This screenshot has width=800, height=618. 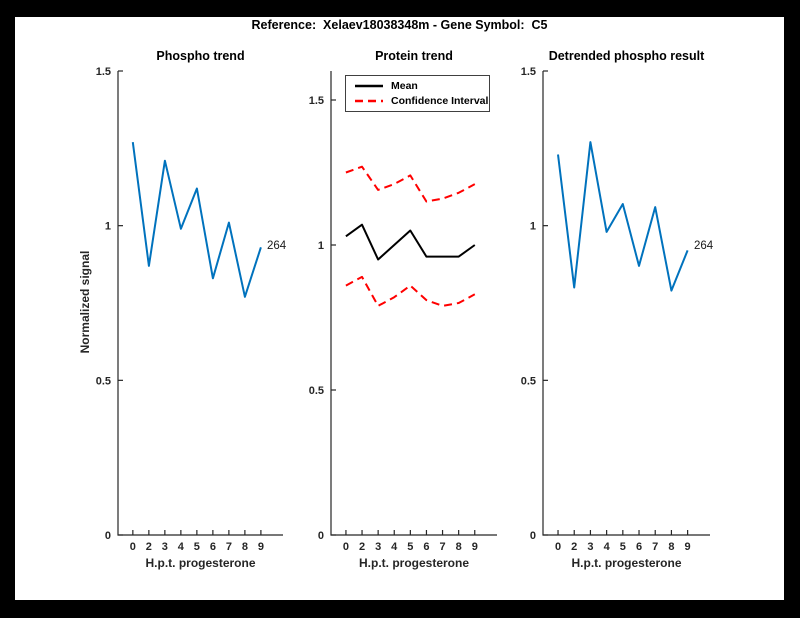 What do you see at coordinates (85, 302) in the screenshot?
I see `y-axis-label: Normalized signal` at bounding box center [85, 302].